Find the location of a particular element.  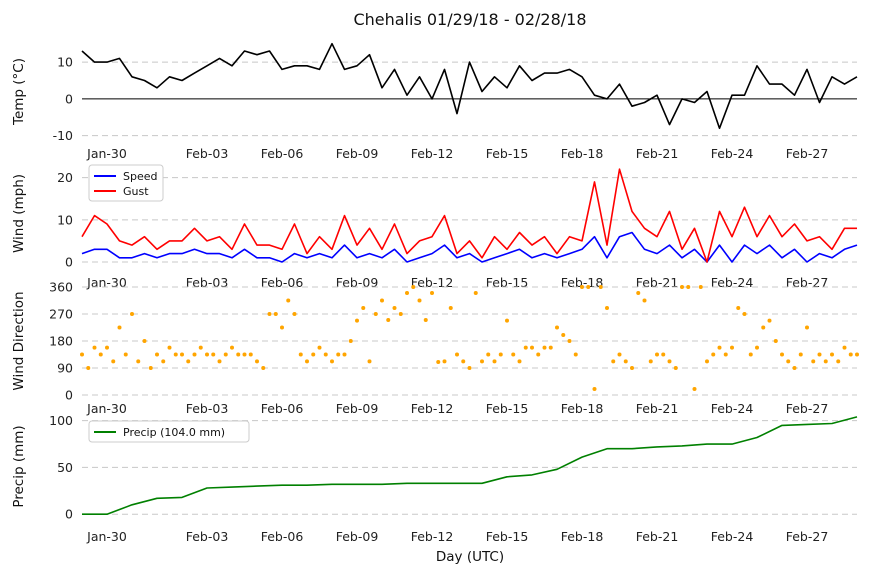

direction-y-axis-label: Wind Direction is located at coordinates (19, 340).